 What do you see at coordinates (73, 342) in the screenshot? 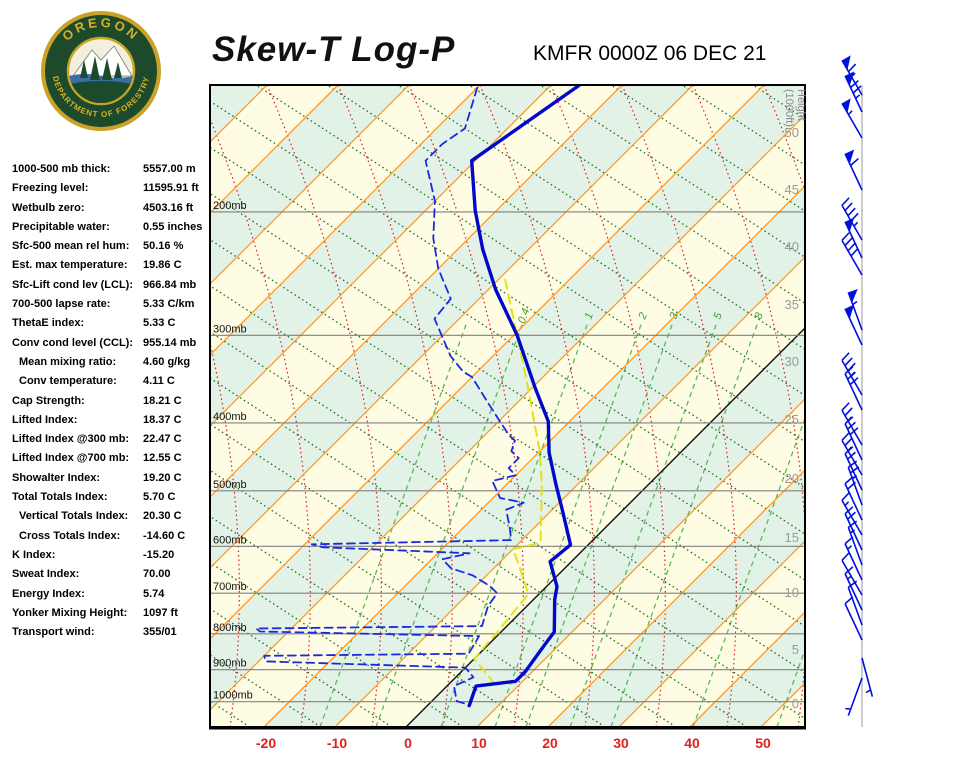
I see `stat-label: Conv cond level (CCL):` at bounding box center [73, 342].